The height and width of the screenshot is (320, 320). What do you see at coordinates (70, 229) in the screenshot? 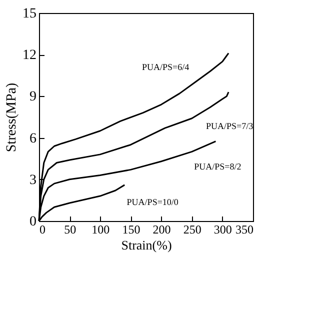
I see `x-tick-label: 50` at bounding box center [70, 229].